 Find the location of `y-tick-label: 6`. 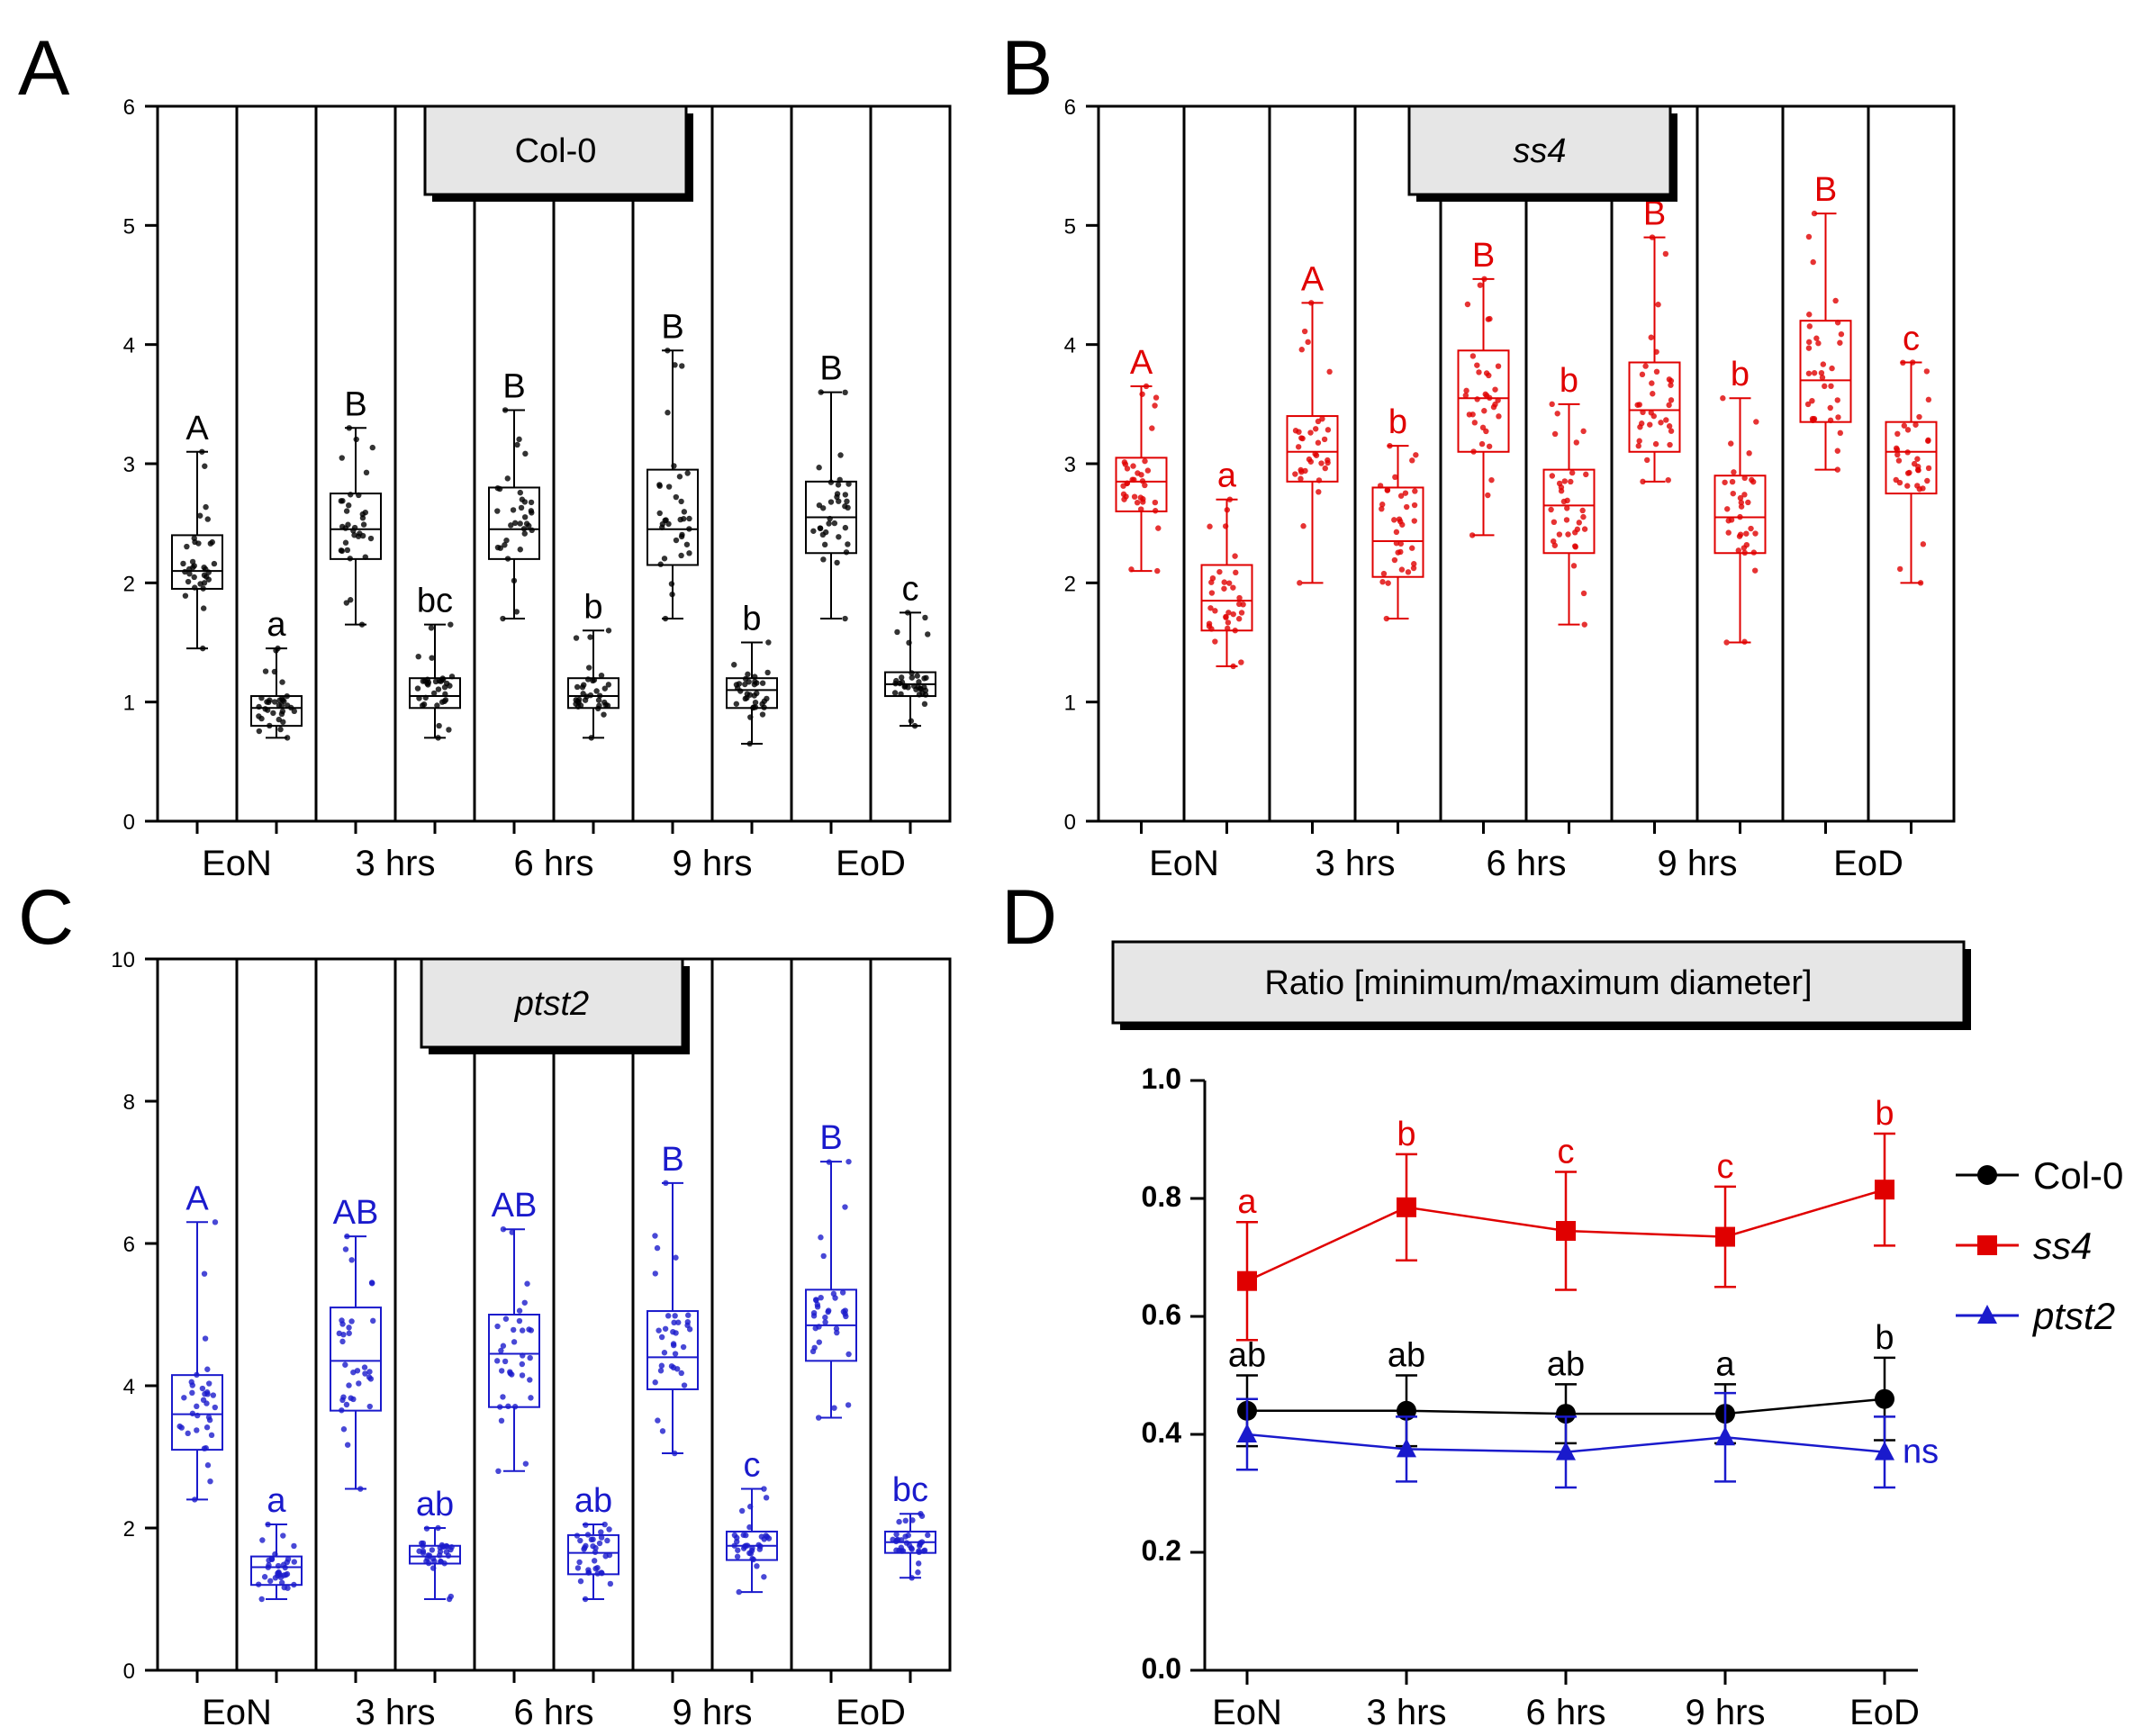

y-tick-label: 6 is located at coordinates (129, 1245).